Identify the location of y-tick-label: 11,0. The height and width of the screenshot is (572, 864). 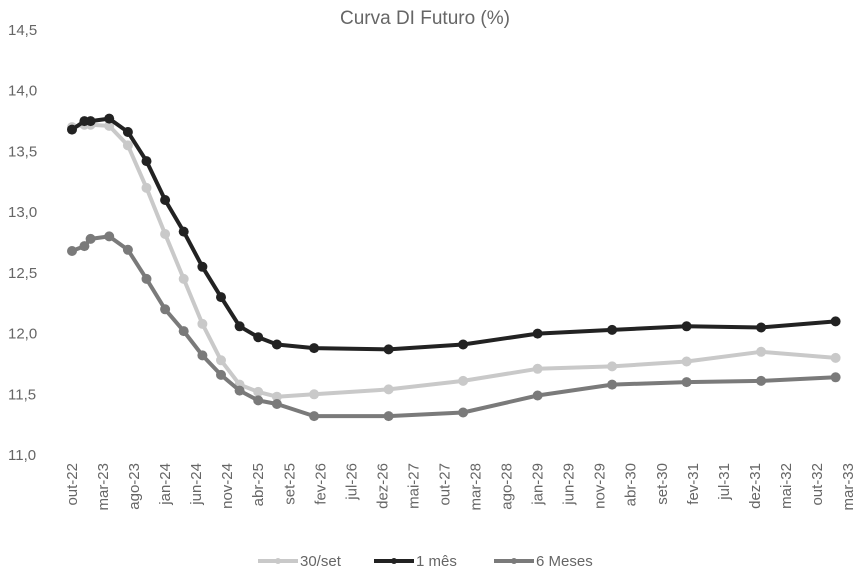
(22, 455).